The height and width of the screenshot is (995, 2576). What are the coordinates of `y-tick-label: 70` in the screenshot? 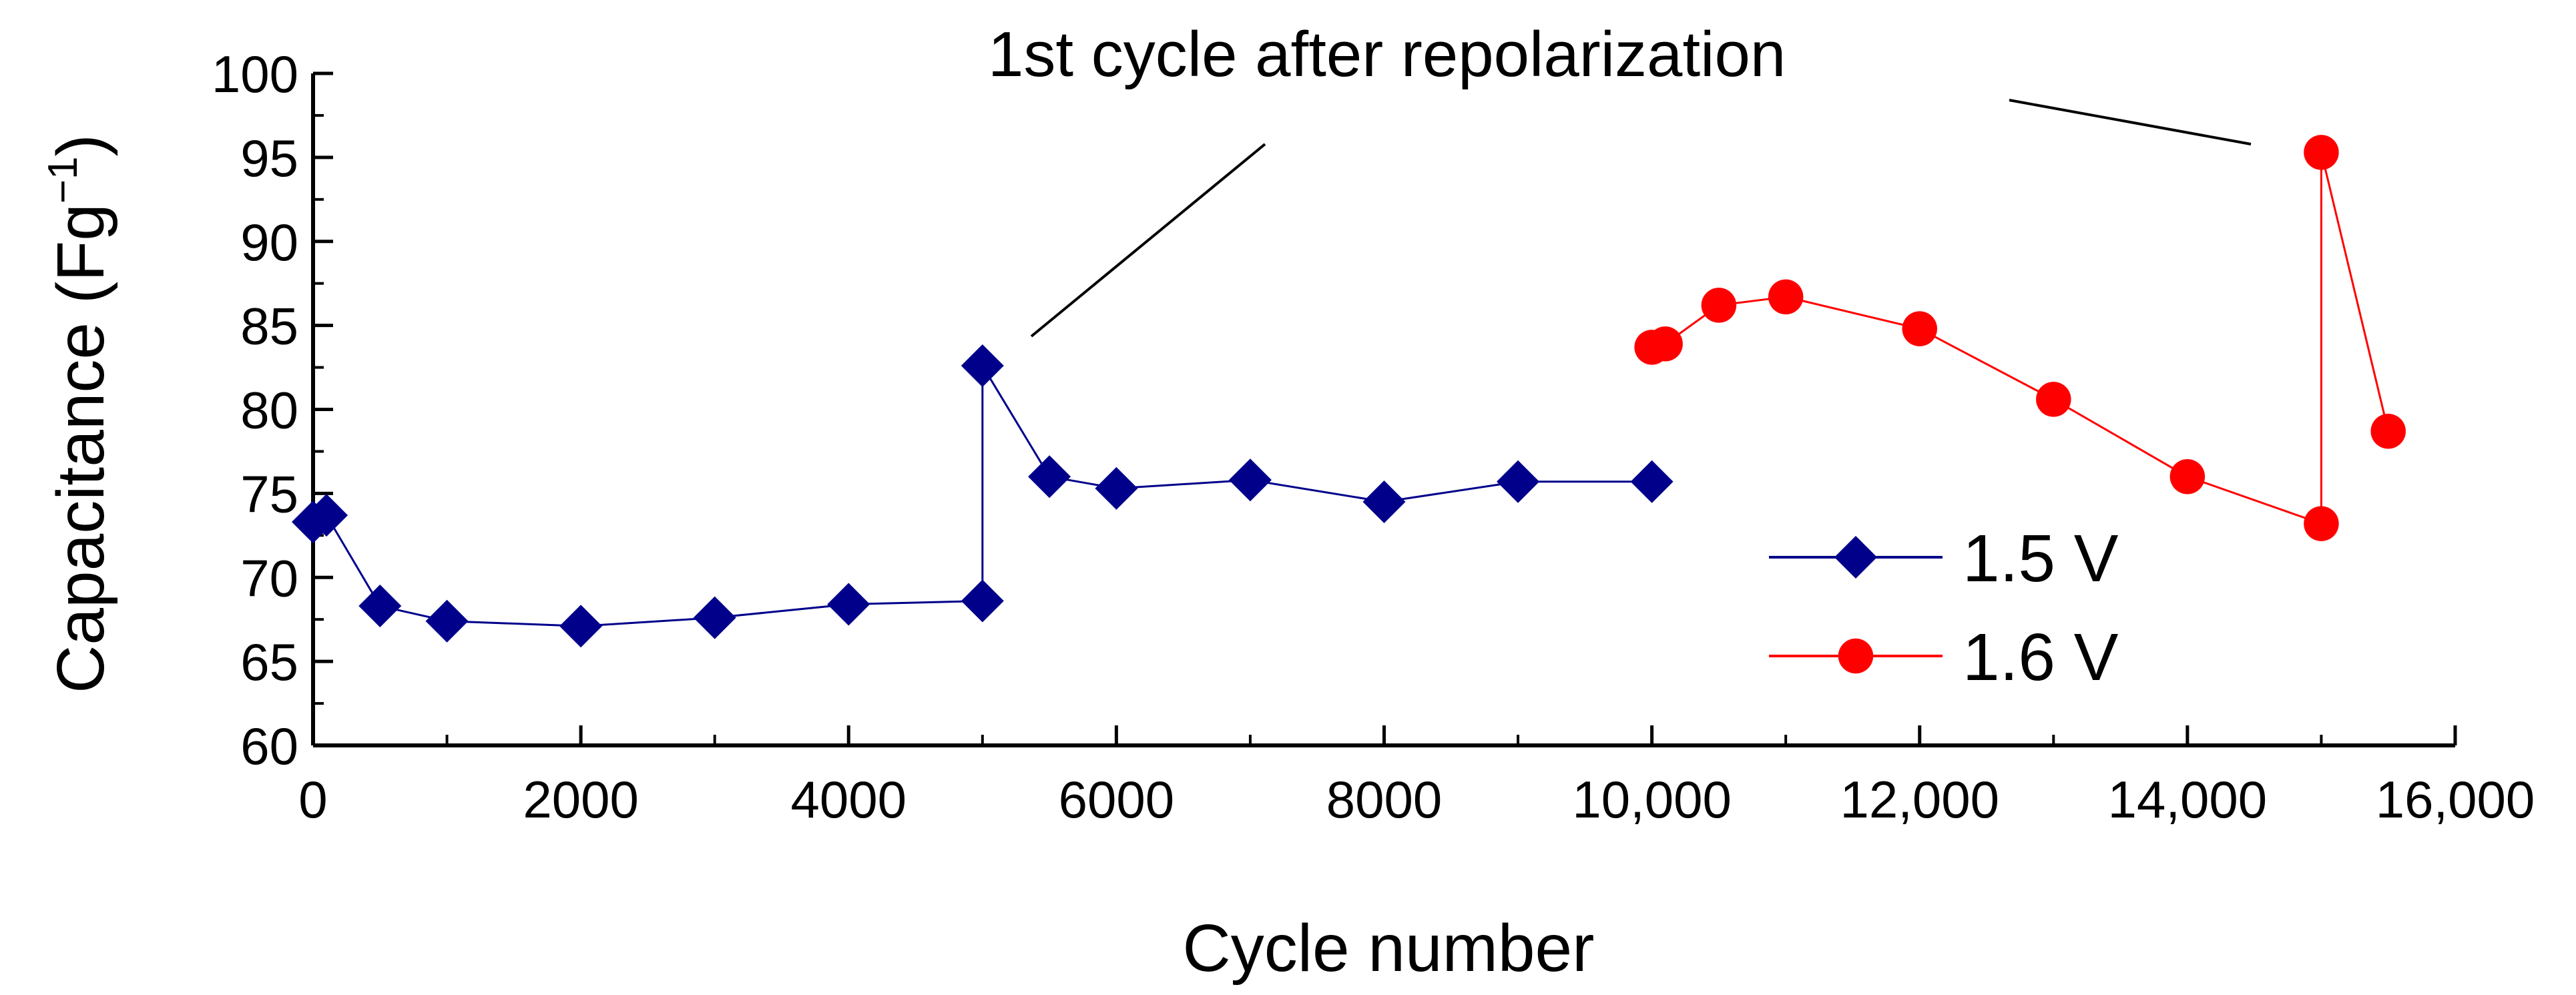 It's located at (269, 578).